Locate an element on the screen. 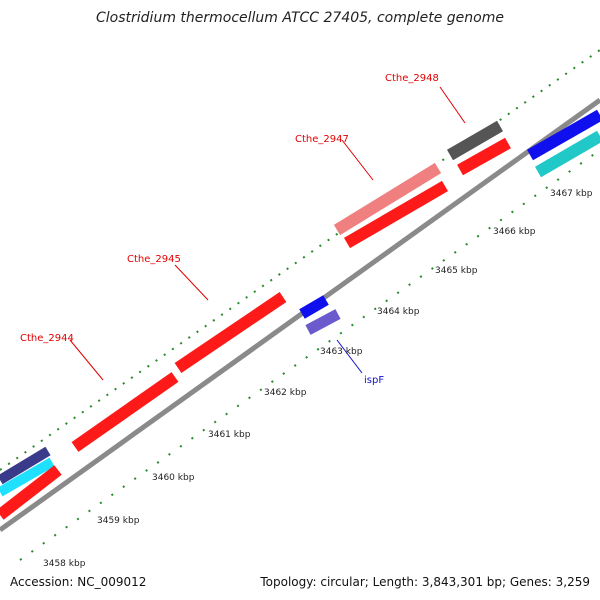 Image resolution: width=600 pixels, height=600 pixels. label-cthe-2947: Cthe_2947 is located at coordinates (322, 139).